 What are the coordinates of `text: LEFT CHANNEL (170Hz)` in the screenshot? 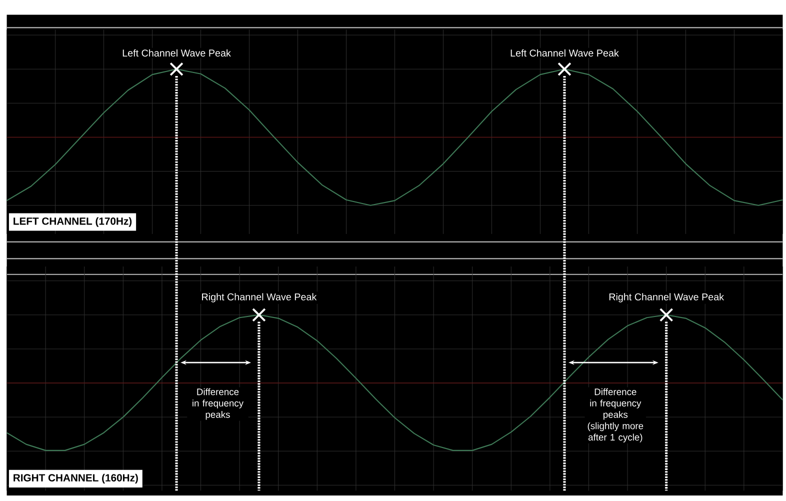 It's located at (73, 221).